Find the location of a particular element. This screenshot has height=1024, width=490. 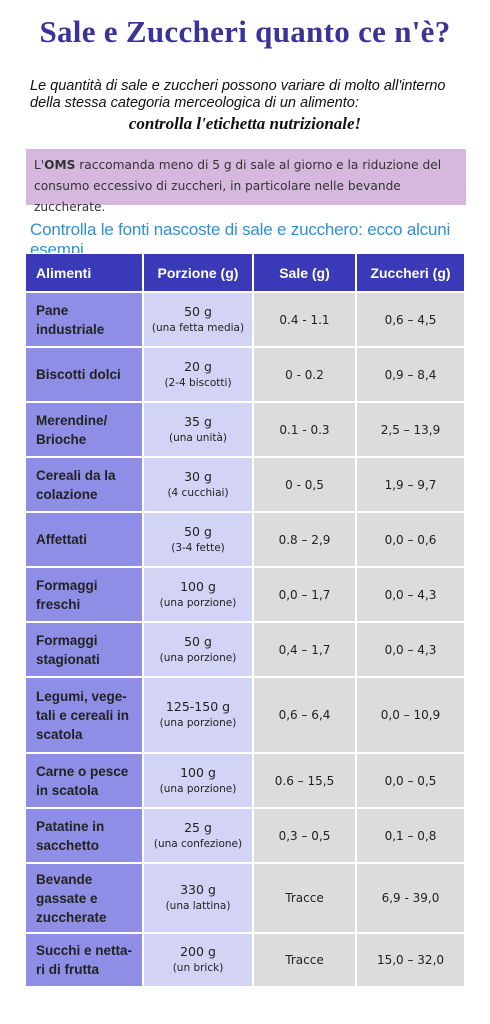

portion-amount: 30 g is located at coordinates (198, 476).